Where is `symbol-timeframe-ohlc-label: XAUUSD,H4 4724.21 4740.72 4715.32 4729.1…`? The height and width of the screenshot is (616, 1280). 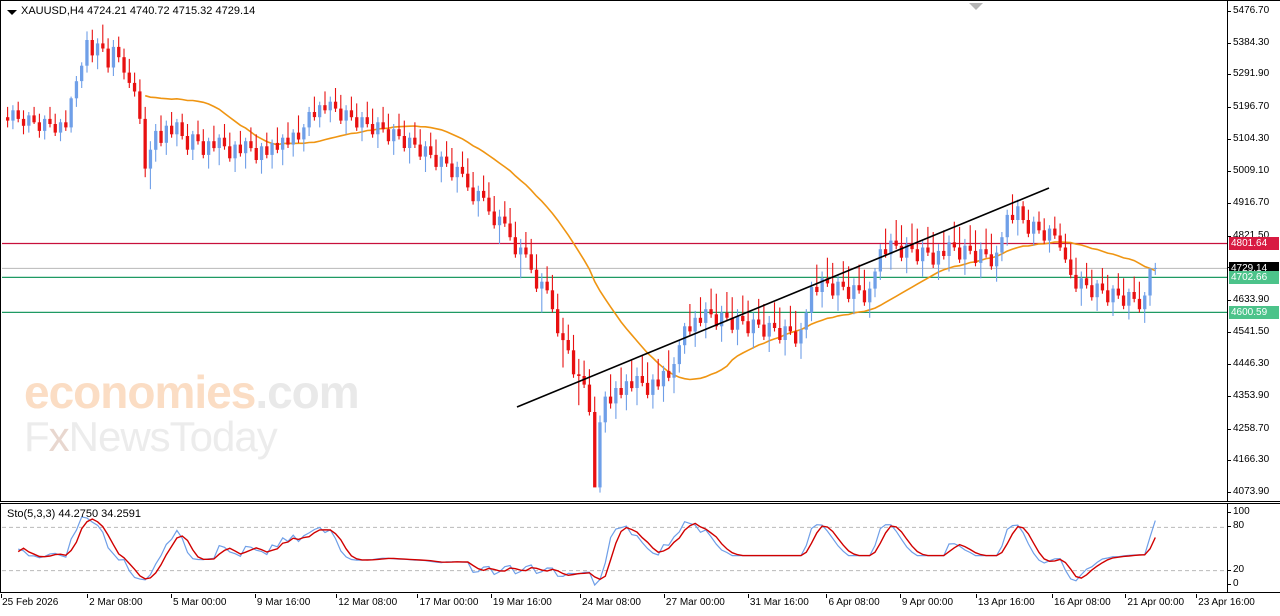 symbol-timeframe-ohlc-label: XAUUSD,H4 4724.21 4740.72 4715.32 4729.1… is located at coordinates (138, 11).